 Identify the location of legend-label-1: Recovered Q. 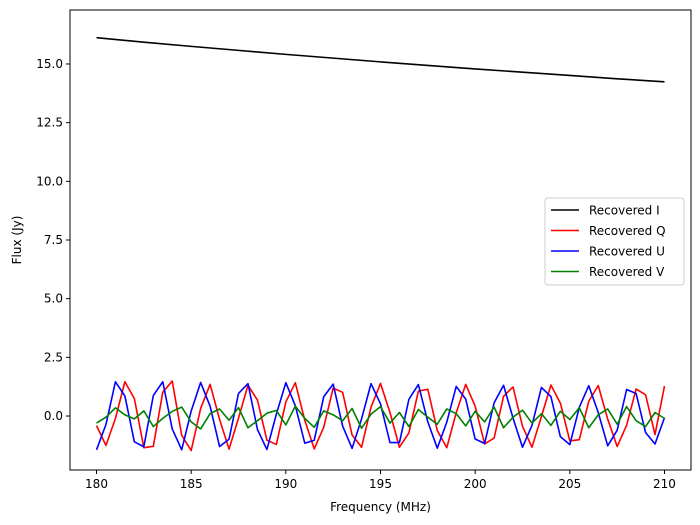
(627, 231).